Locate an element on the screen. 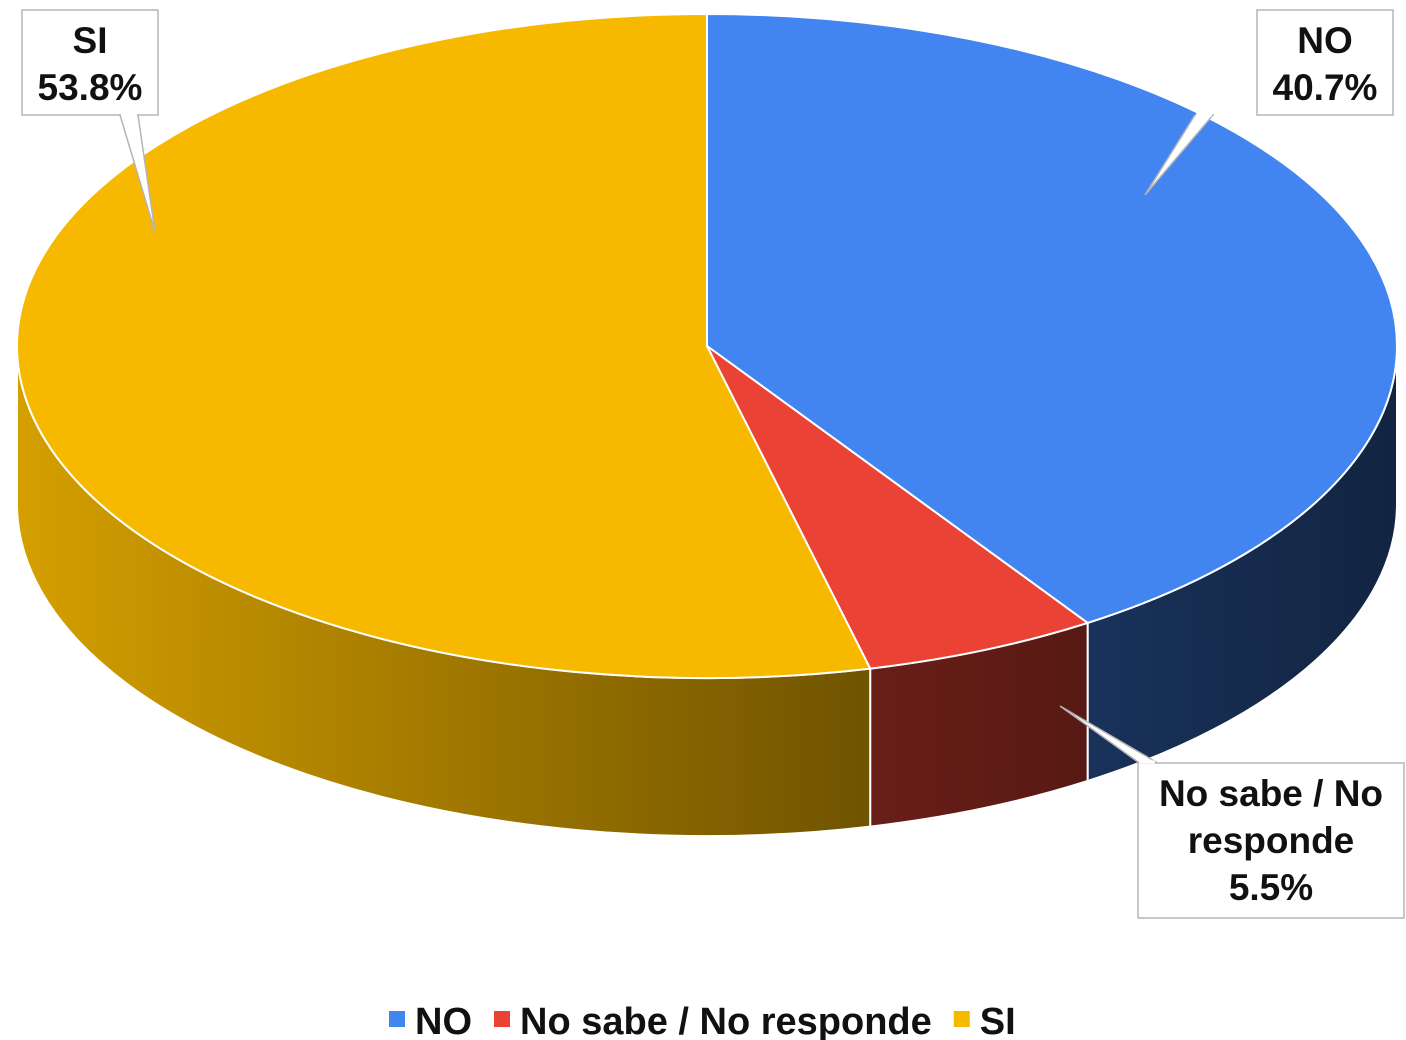 The height and width of the screenshot is (1040, 1406). data-label-category: NO is located at coordinates (1325, 40).